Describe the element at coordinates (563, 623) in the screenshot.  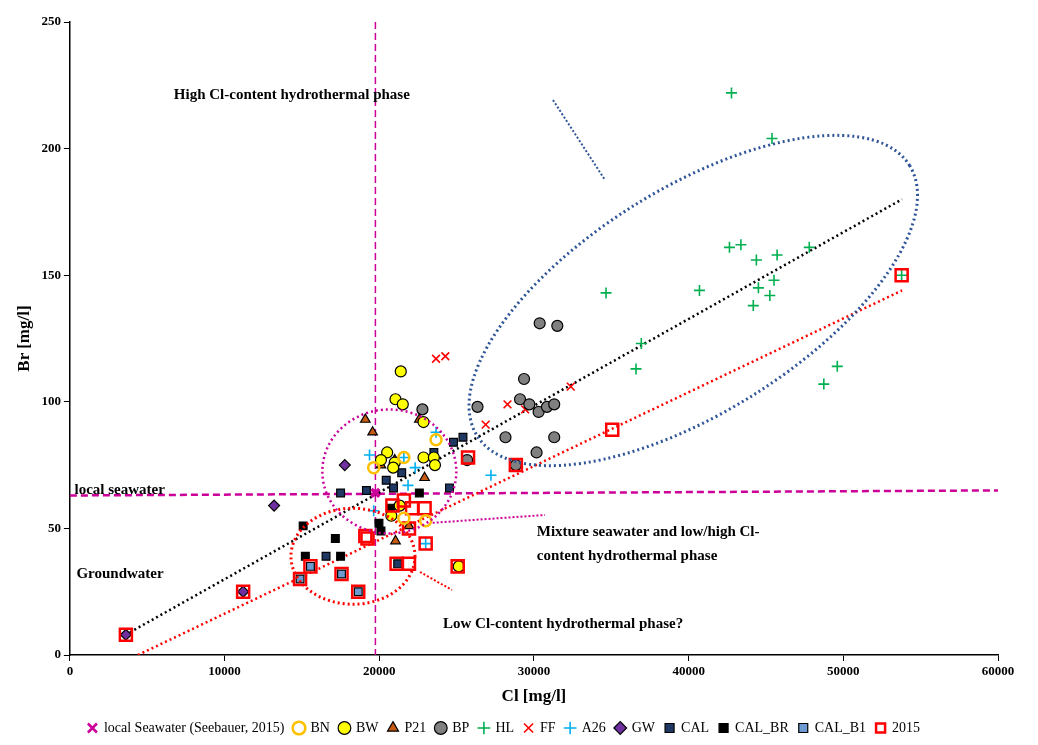
I see `annotation: Low Cl-content hydrothermal phase?` at that location.